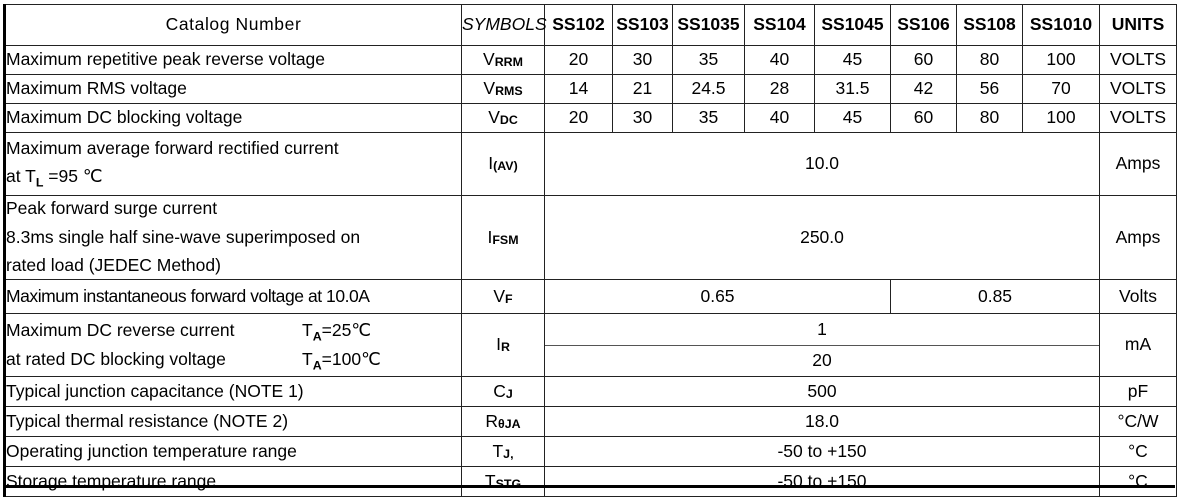 Image resolution: width=1177 pixels, height=497 pixels. I want to click on header-part-ss1045: SS1045, so click(852, 25).